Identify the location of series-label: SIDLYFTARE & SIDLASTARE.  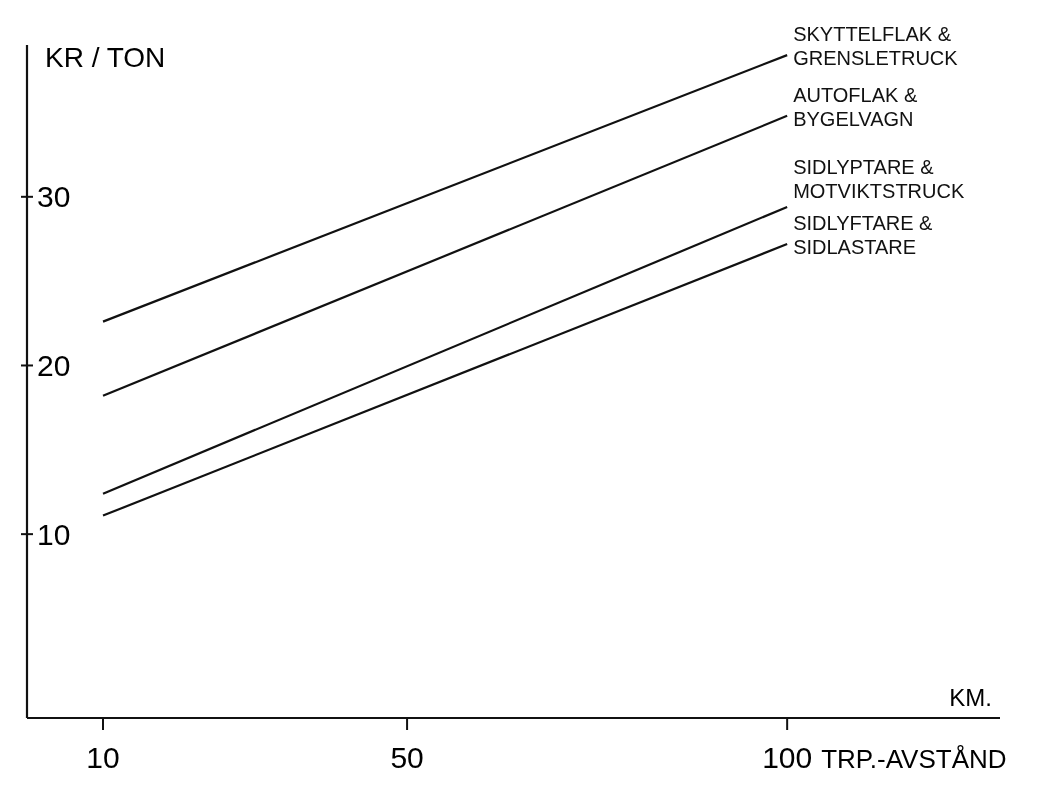
(863, 235).